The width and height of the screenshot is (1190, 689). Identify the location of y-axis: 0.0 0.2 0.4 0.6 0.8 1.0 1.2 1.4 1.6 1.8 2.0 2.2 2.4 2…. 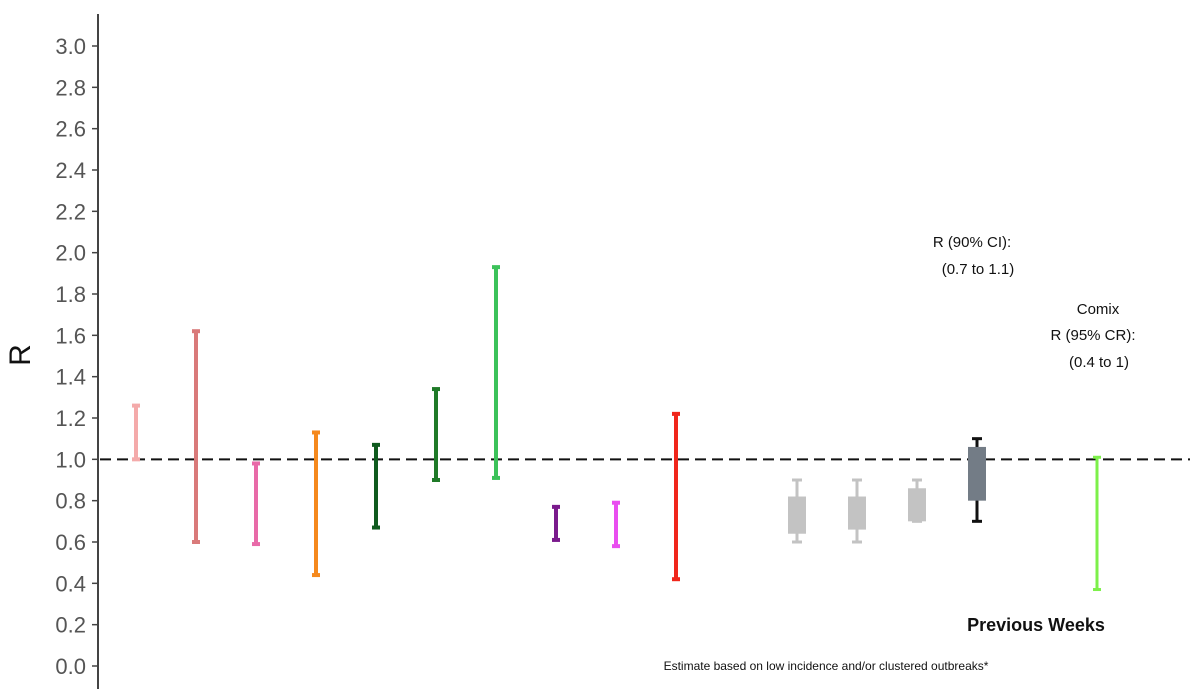
(77, 351).